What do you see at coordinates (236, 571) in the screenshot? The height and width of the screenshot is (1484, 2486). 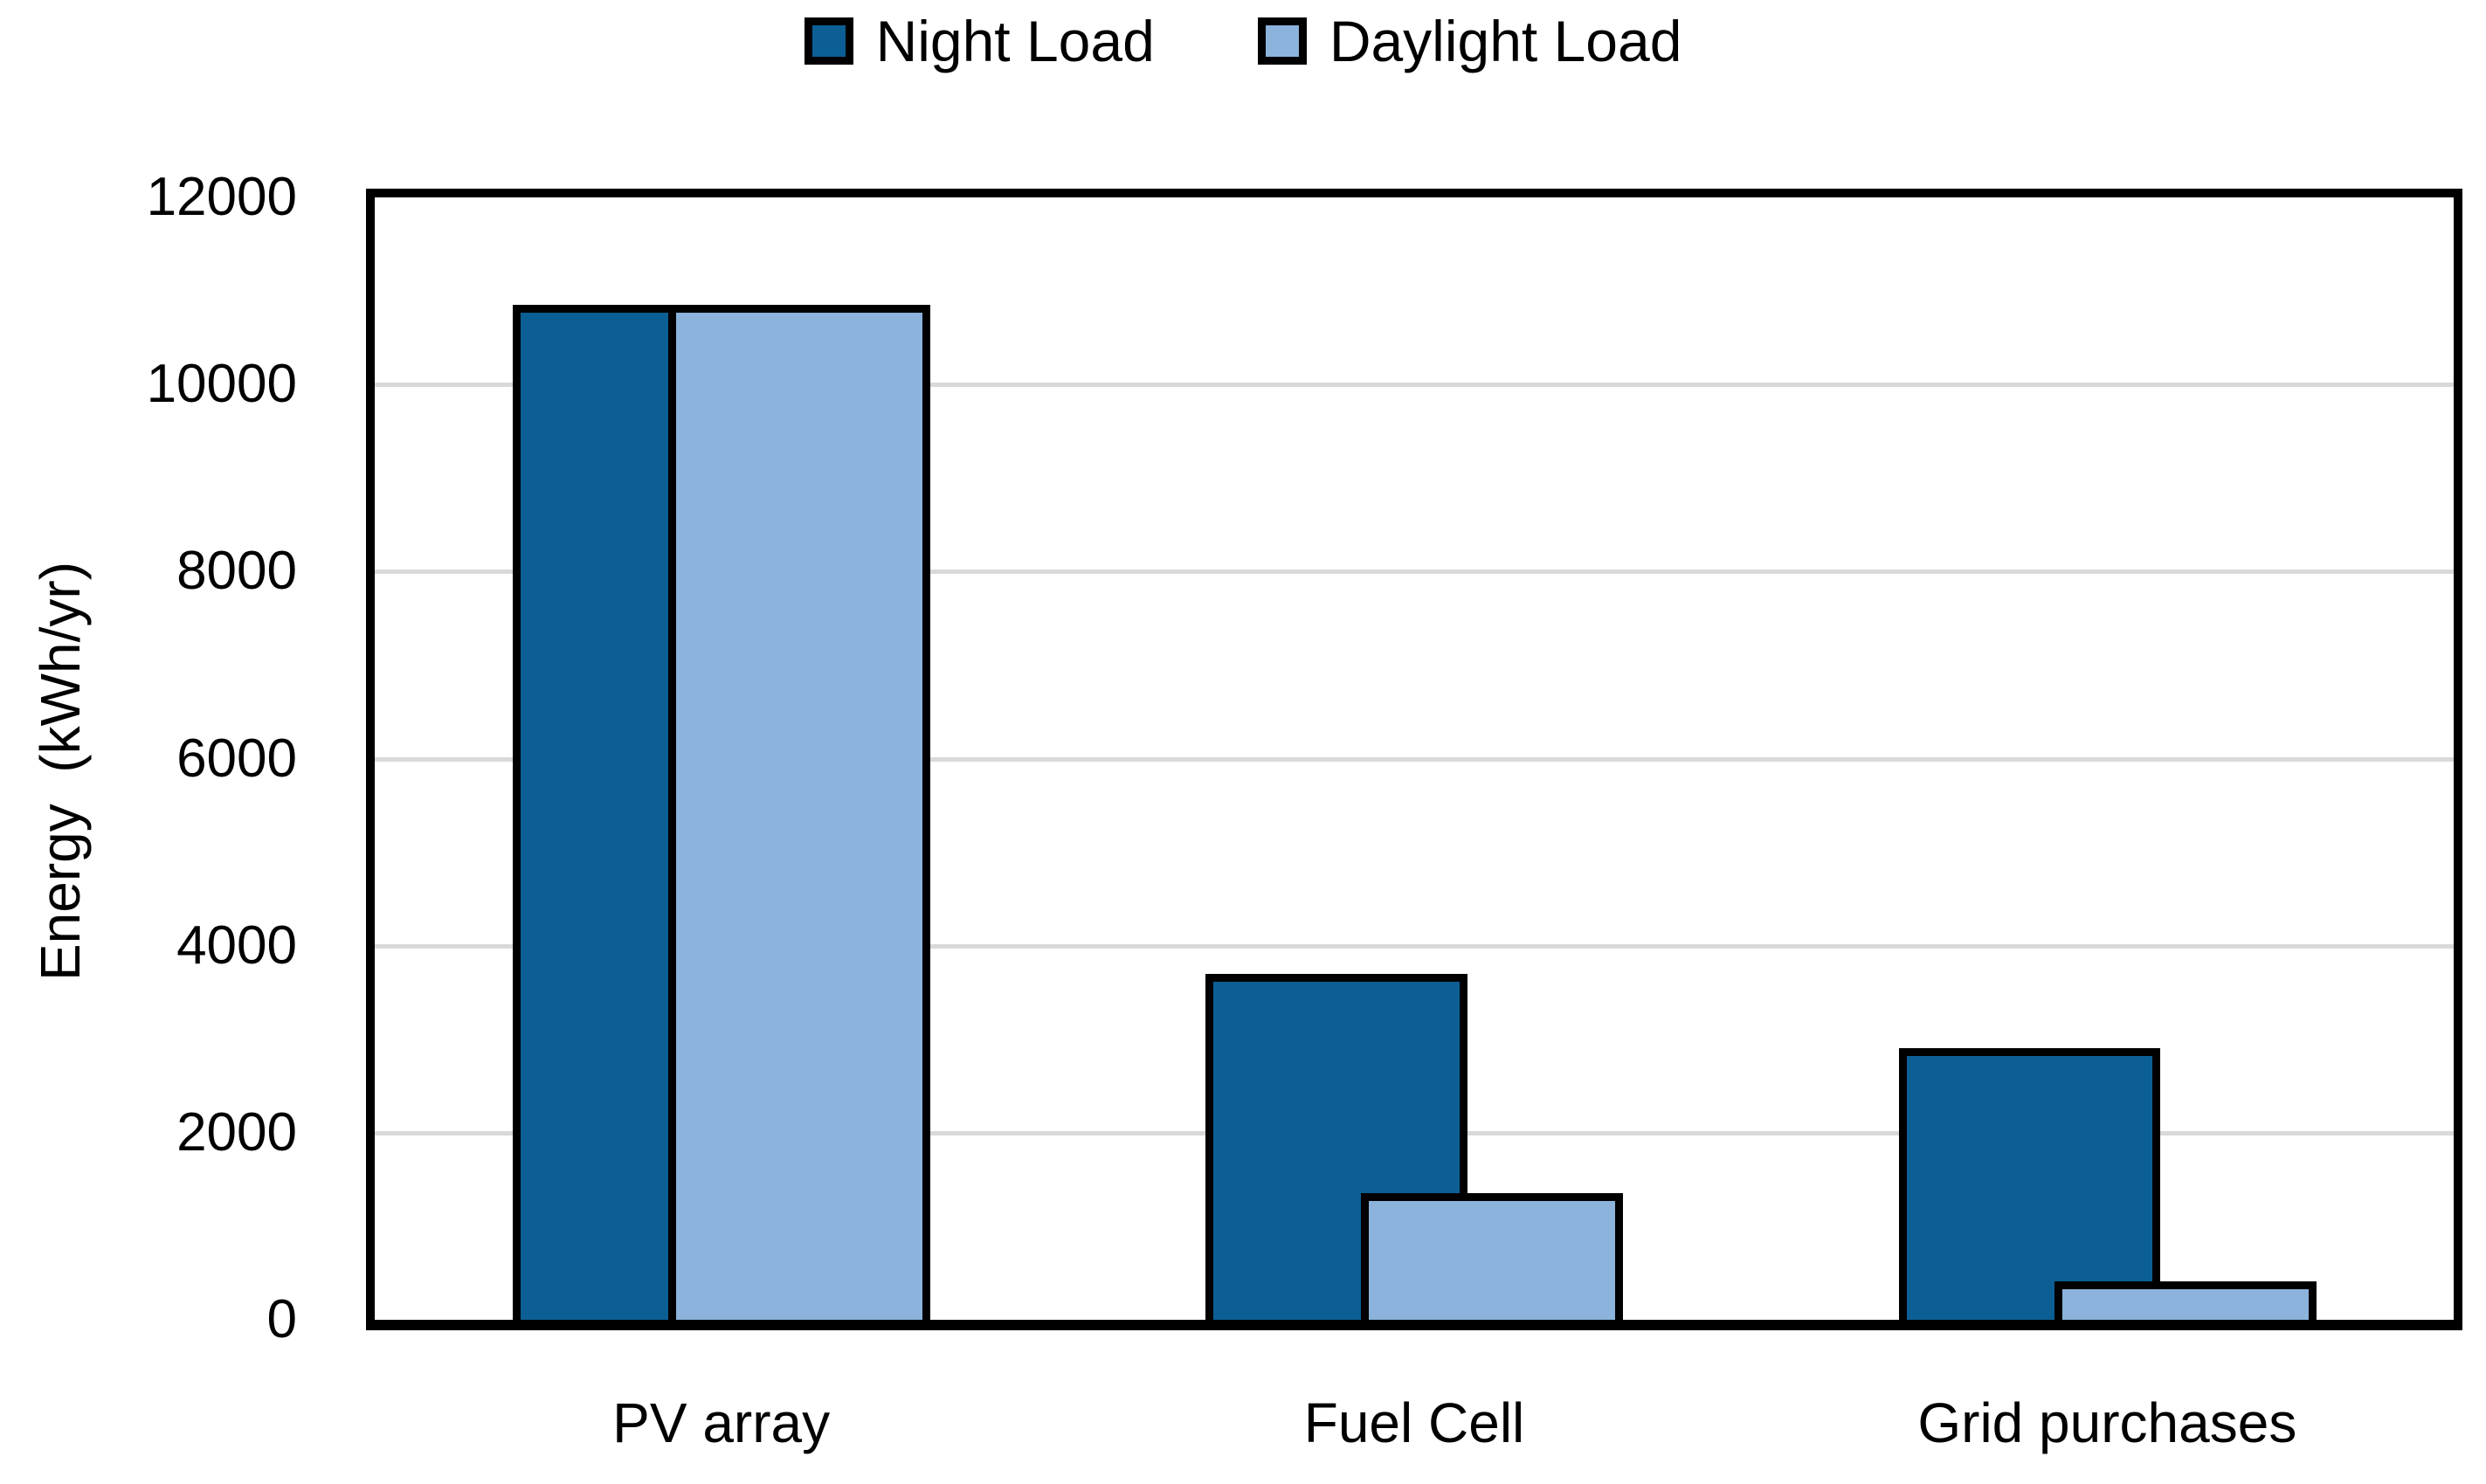 I see `y-tick-label-8000: 8000` at bounding box center [236, 571].